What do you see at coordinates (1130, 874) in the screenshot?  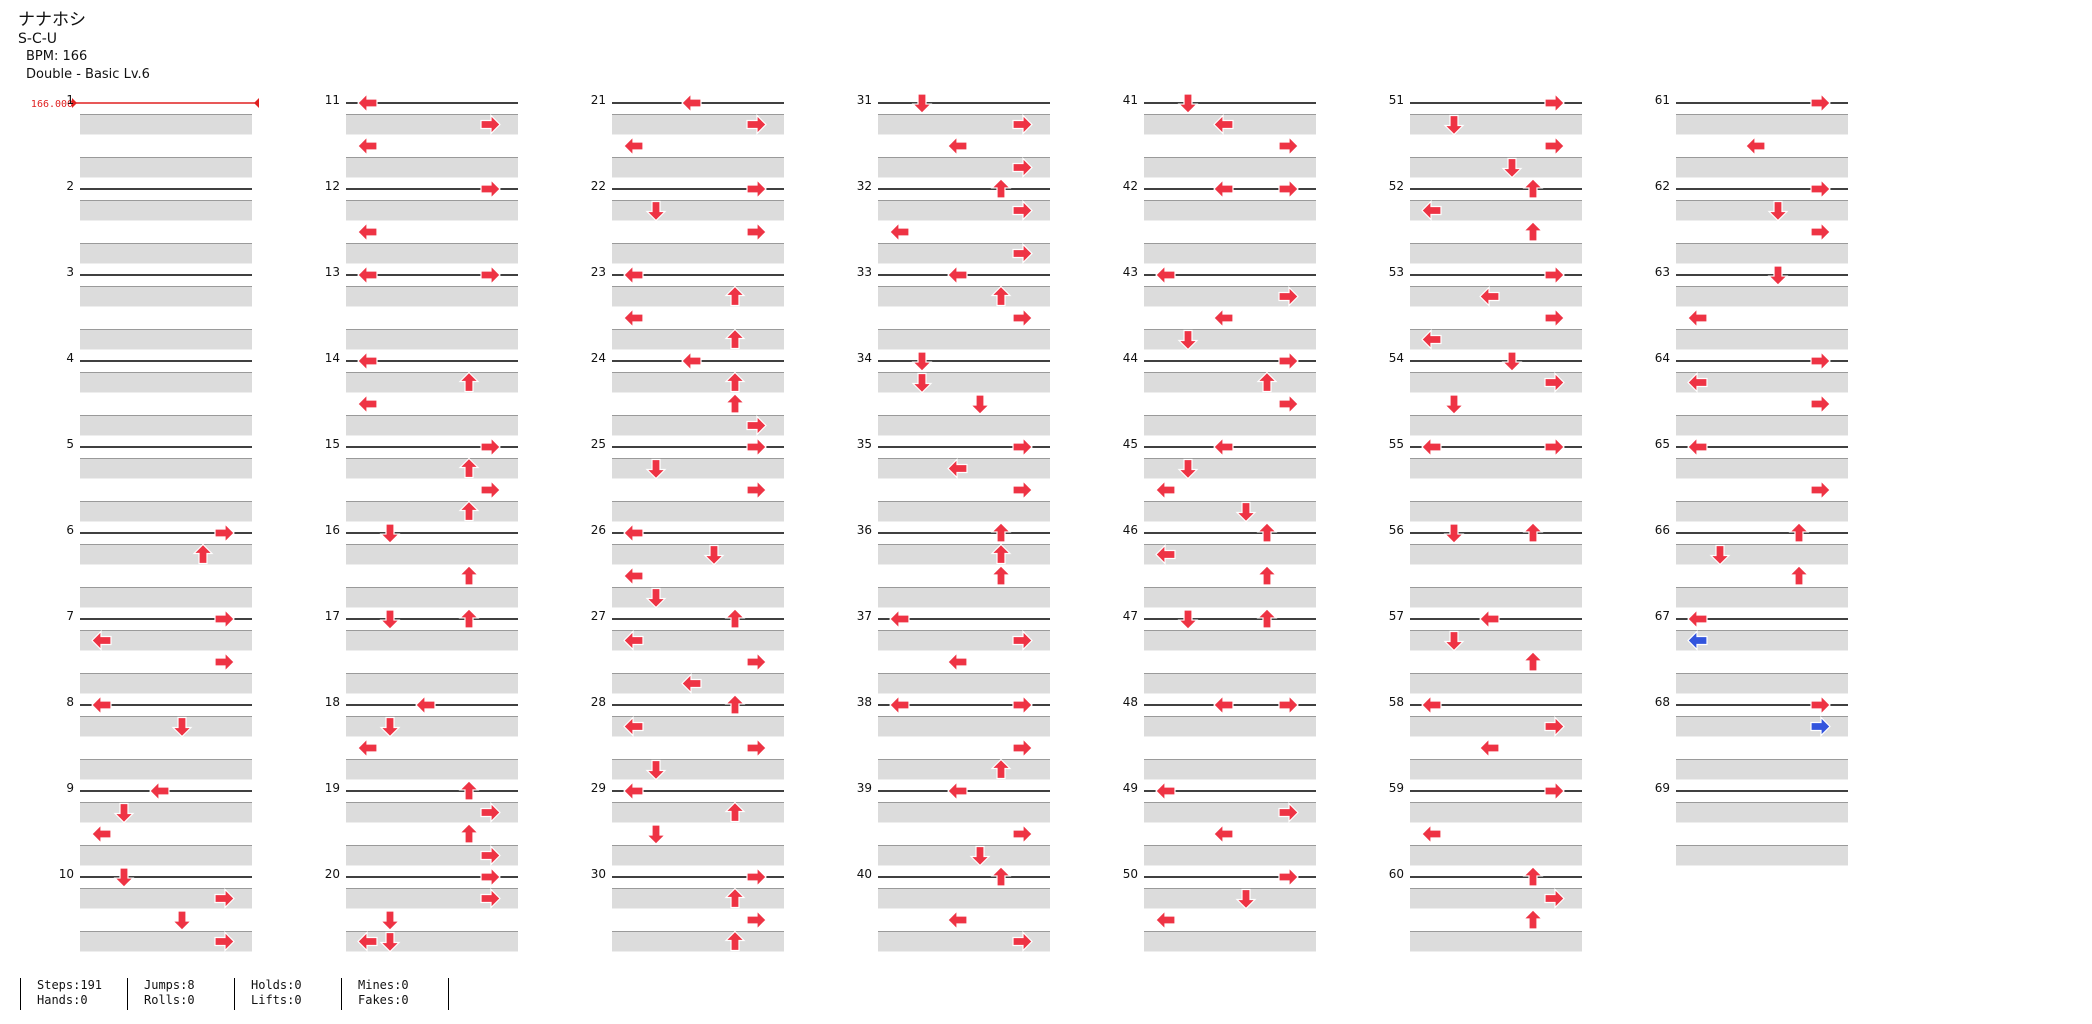 I see `measure-number: 50` at bounding box center [1130, 874].